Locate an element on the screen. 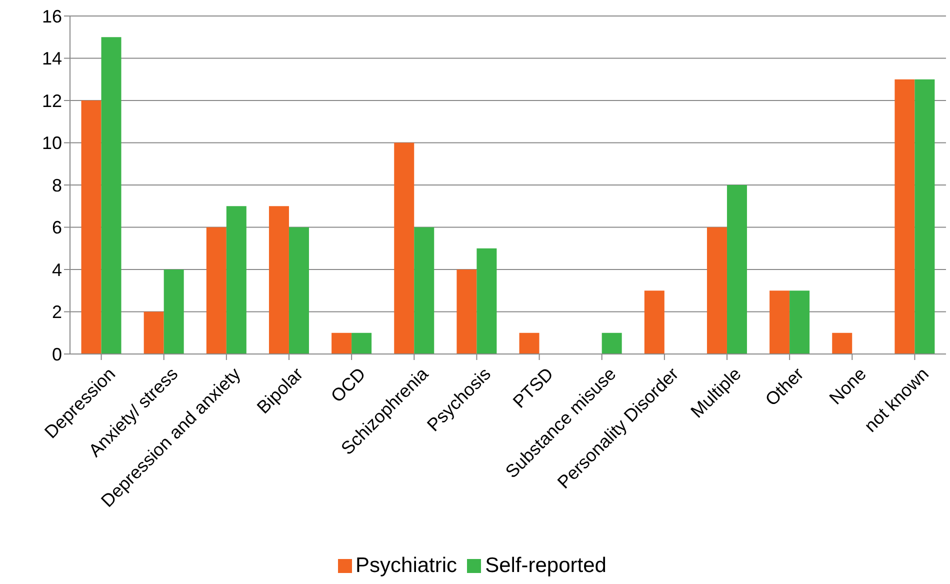  y-tick-label: 0 is located at coordinates (57, 354).